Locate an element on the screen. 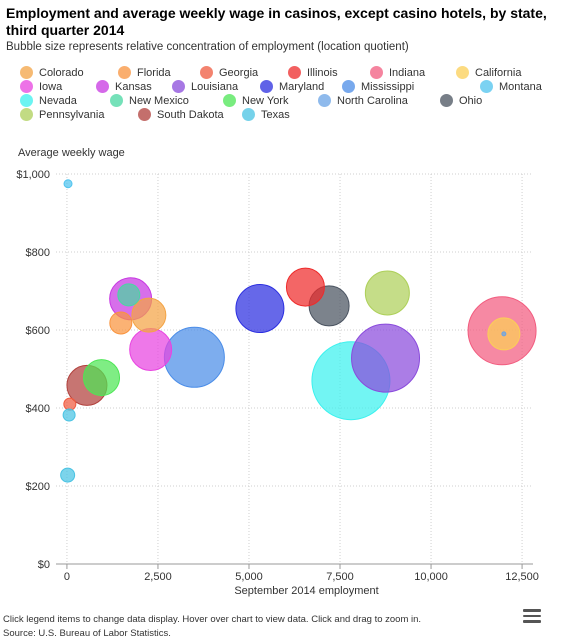 The image size is (565, 644). legend-item-georgia: Georgia is located at coordinates (229, 72).